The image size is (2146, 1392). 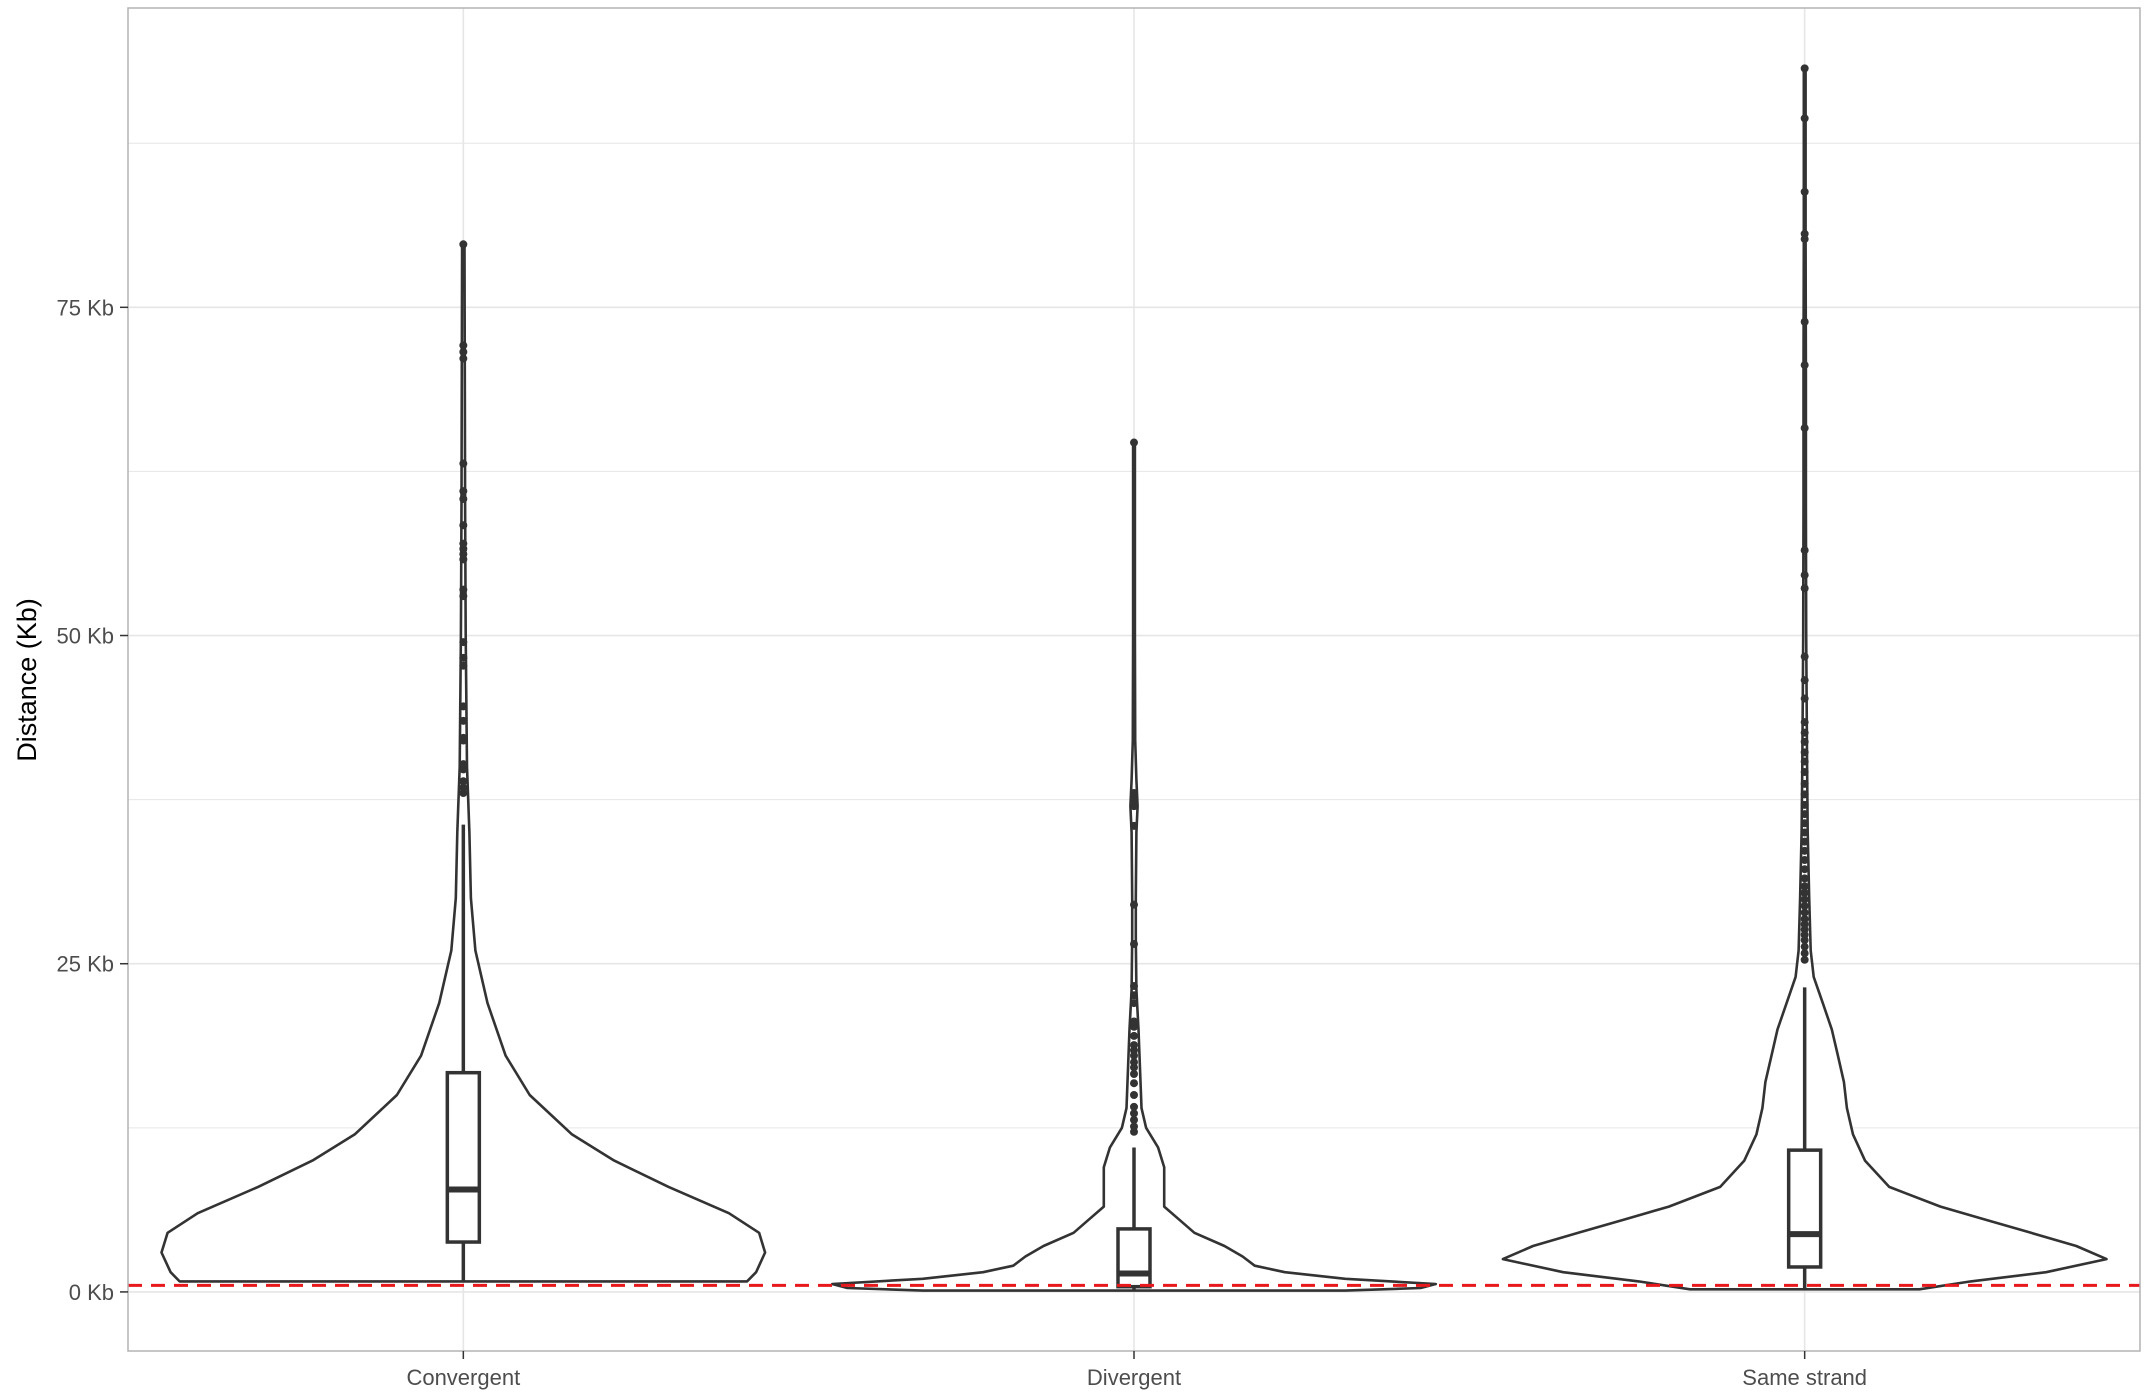 What do you see at coordinates (27, 680) in the screenshot?
I see `y-axis-title: Distance (Kb)` at bounding box center [27, 680].